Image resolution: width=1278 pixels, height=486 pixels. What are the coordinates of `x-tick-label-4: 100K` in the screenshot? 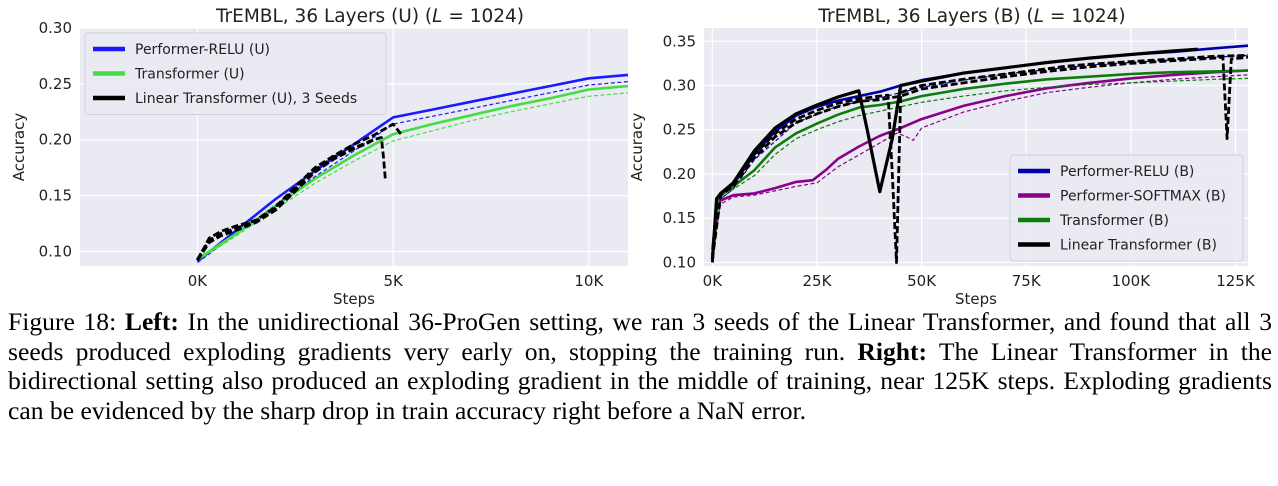 It's located at (1132, 281).